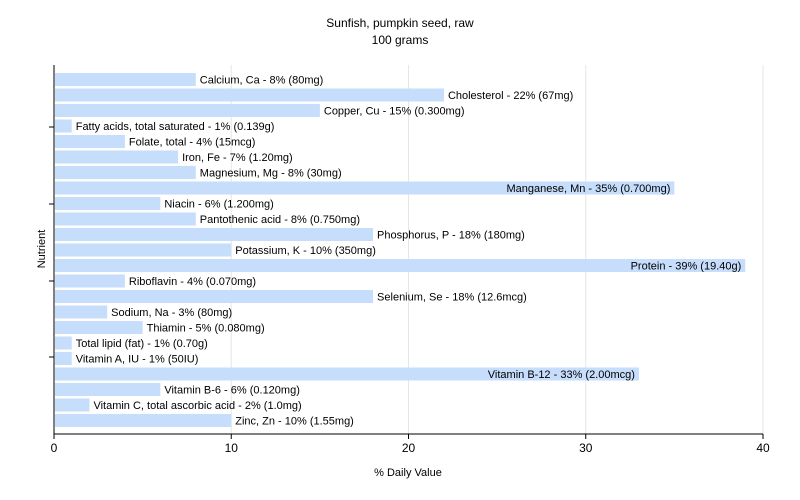  Describe the element at coordinates (142, 344) in the screenshot. I see `bar-data-label: Total lipid (fat) - 1% (0.70g)` at that location.